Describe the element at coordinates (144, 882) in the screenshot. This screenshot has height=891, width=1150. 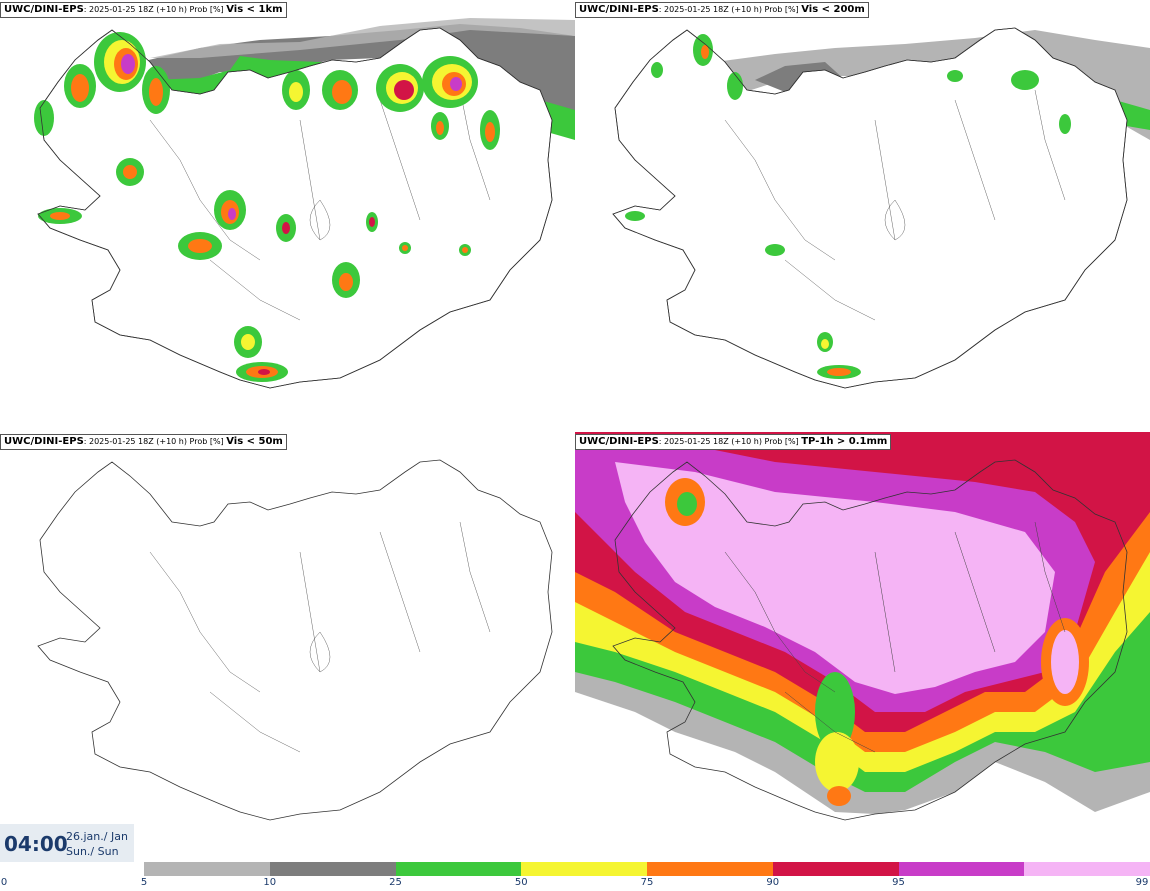
I see `colorbar-tick-label: 5` at that location.